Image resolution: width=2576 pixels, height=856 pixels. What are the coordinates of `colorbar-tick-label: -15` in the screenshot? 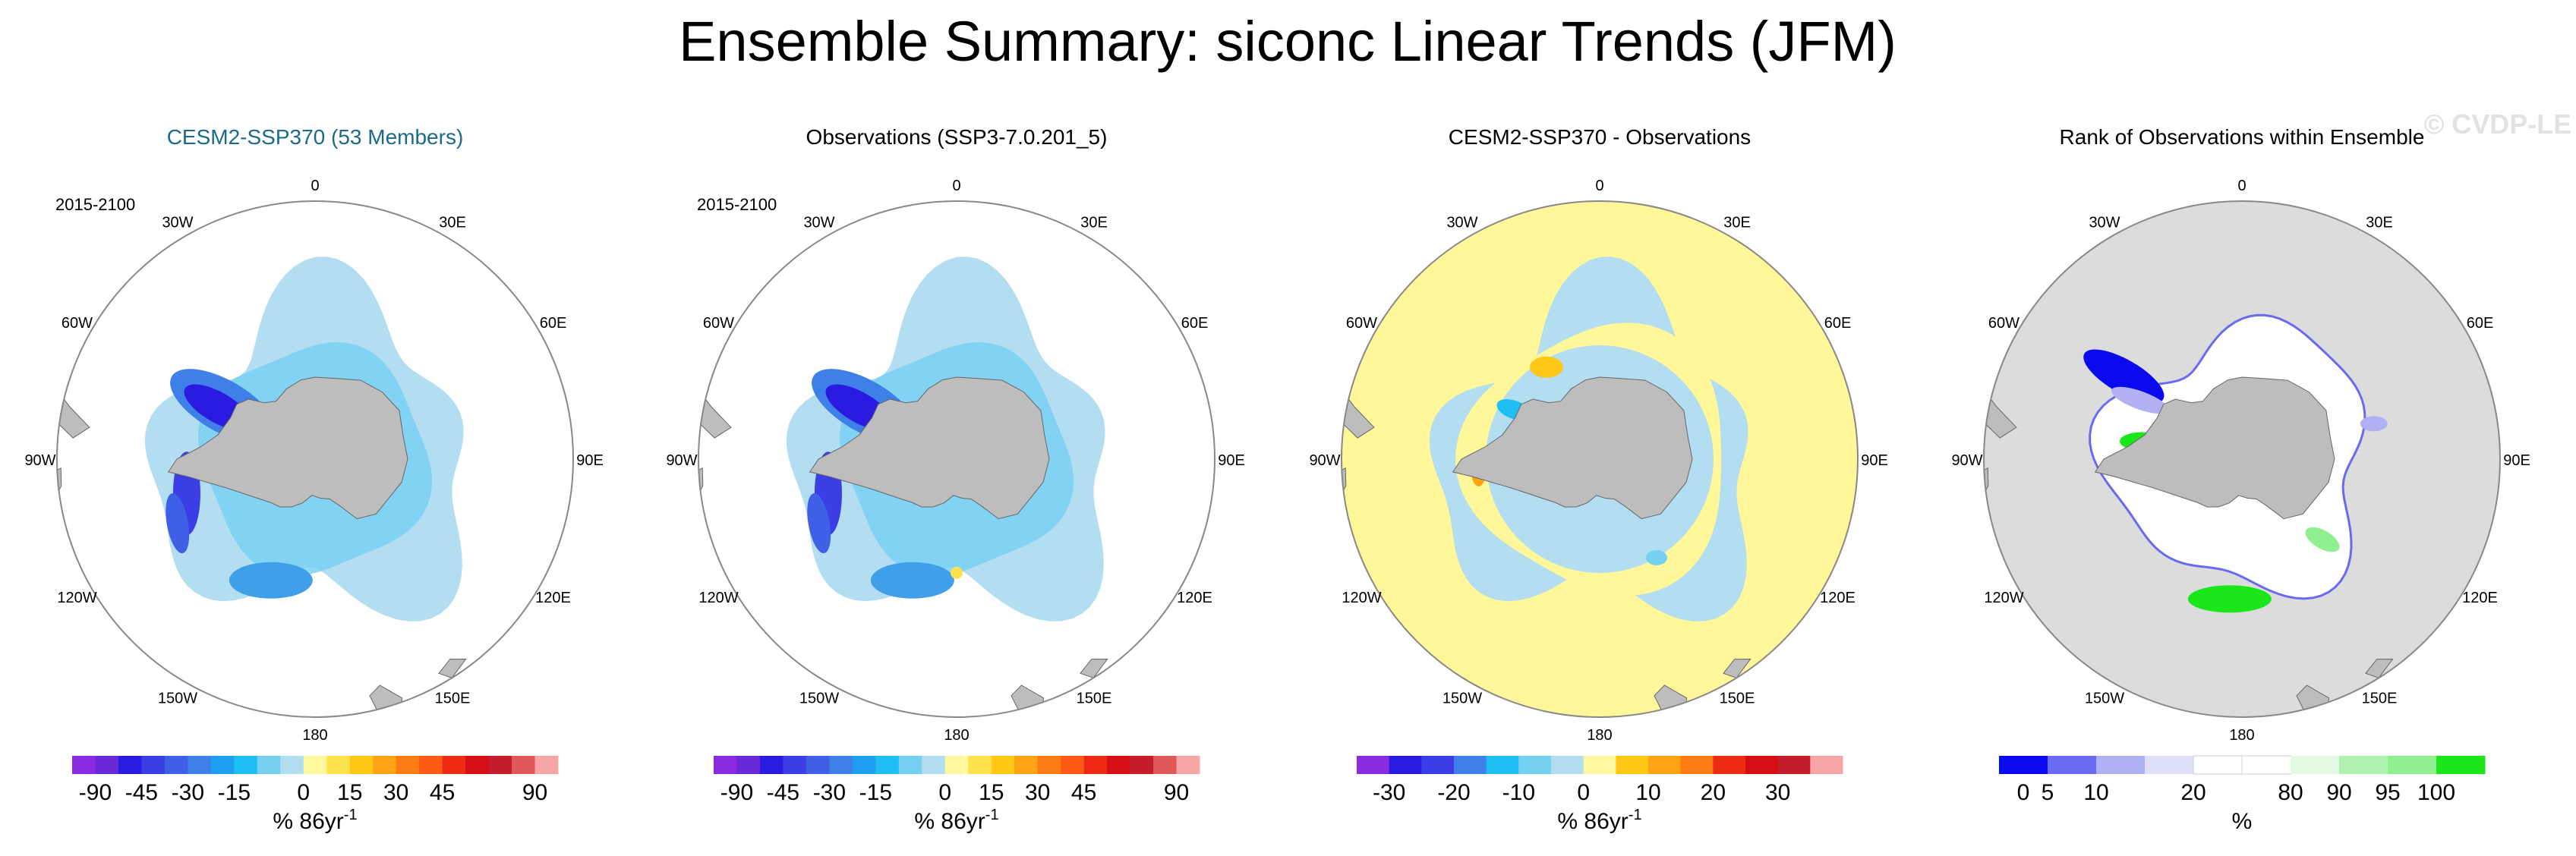 It's located at (234, 792).